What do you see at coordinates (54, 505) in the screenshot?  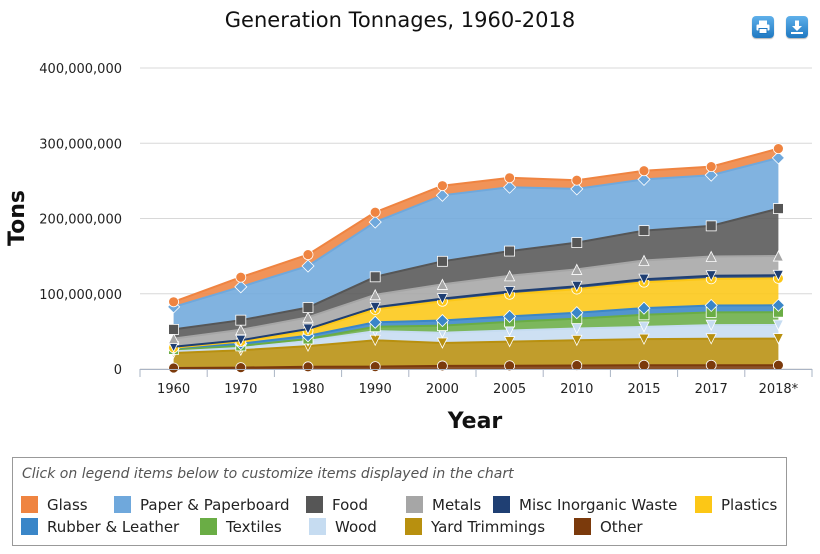 I see `legend-item-glass: Glass` at bounding box center [54, 505].